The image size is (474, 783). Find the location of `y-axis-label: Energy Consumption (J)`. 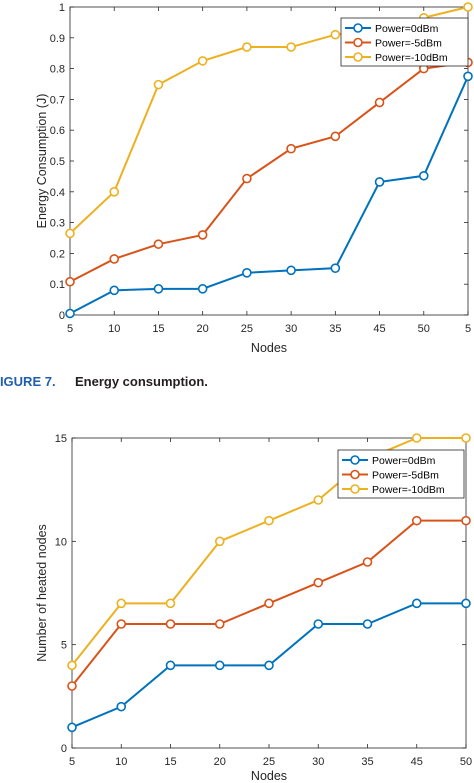

y-axis-label: Energy Consumption (J) is located at coordinates (42, 161).